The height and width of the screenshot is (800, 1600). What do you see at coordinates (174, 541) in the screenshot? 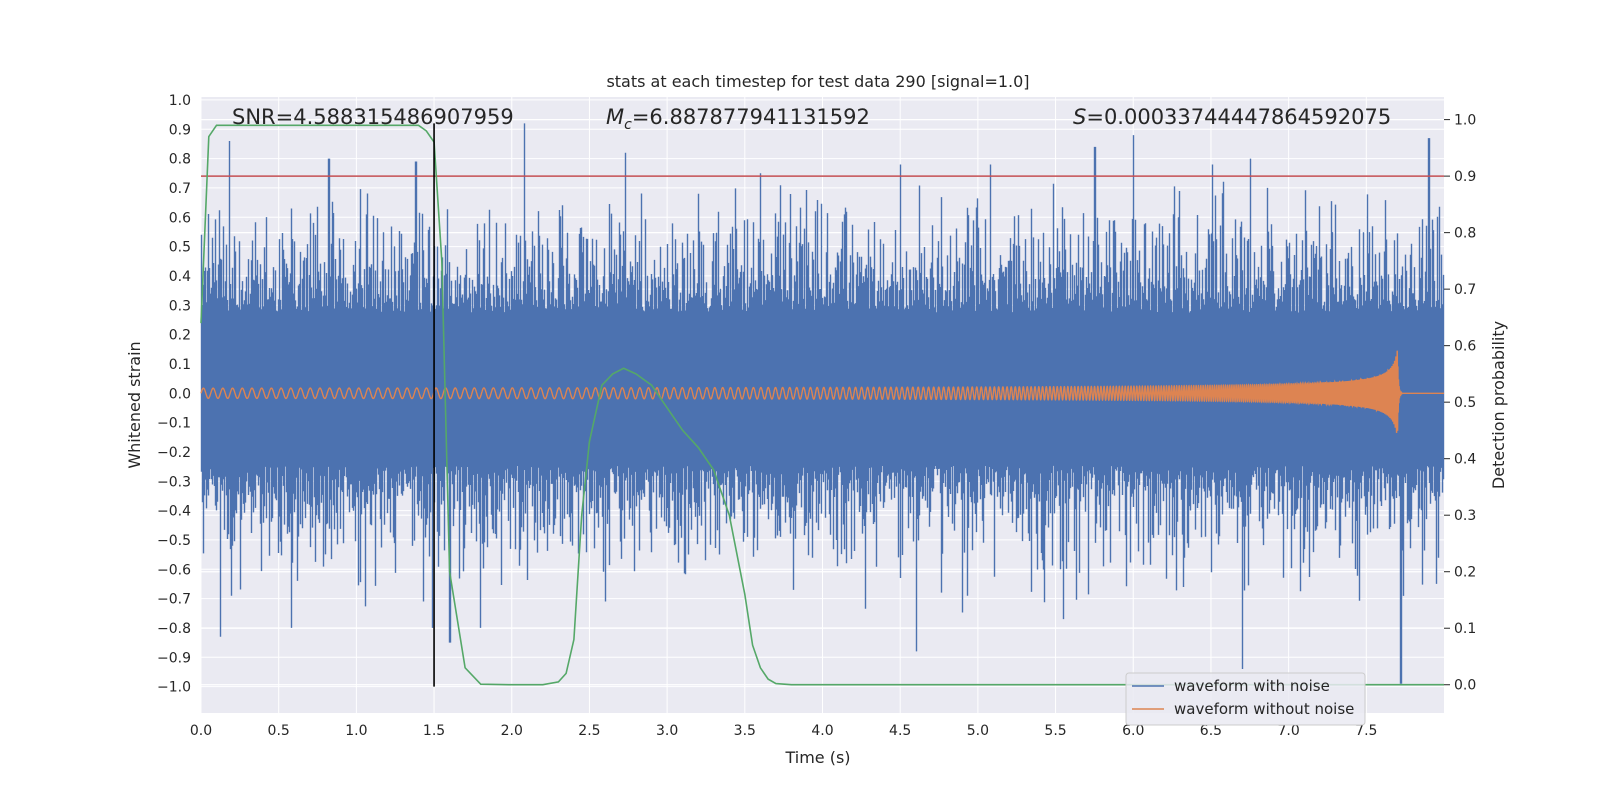
I see `y-left-tick-label-15: −0.5` at bounding box center [174, 541].